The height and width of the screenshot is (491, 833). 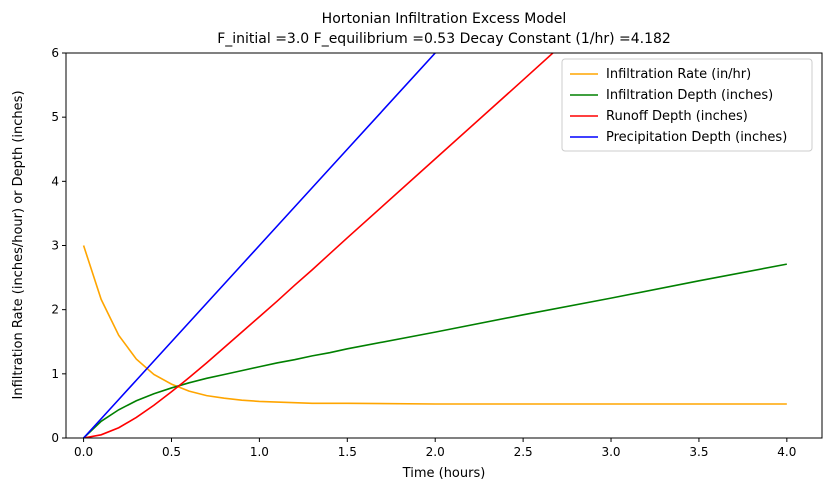 I want to click on y-tick-label: 1, so click(x=55, y=374).